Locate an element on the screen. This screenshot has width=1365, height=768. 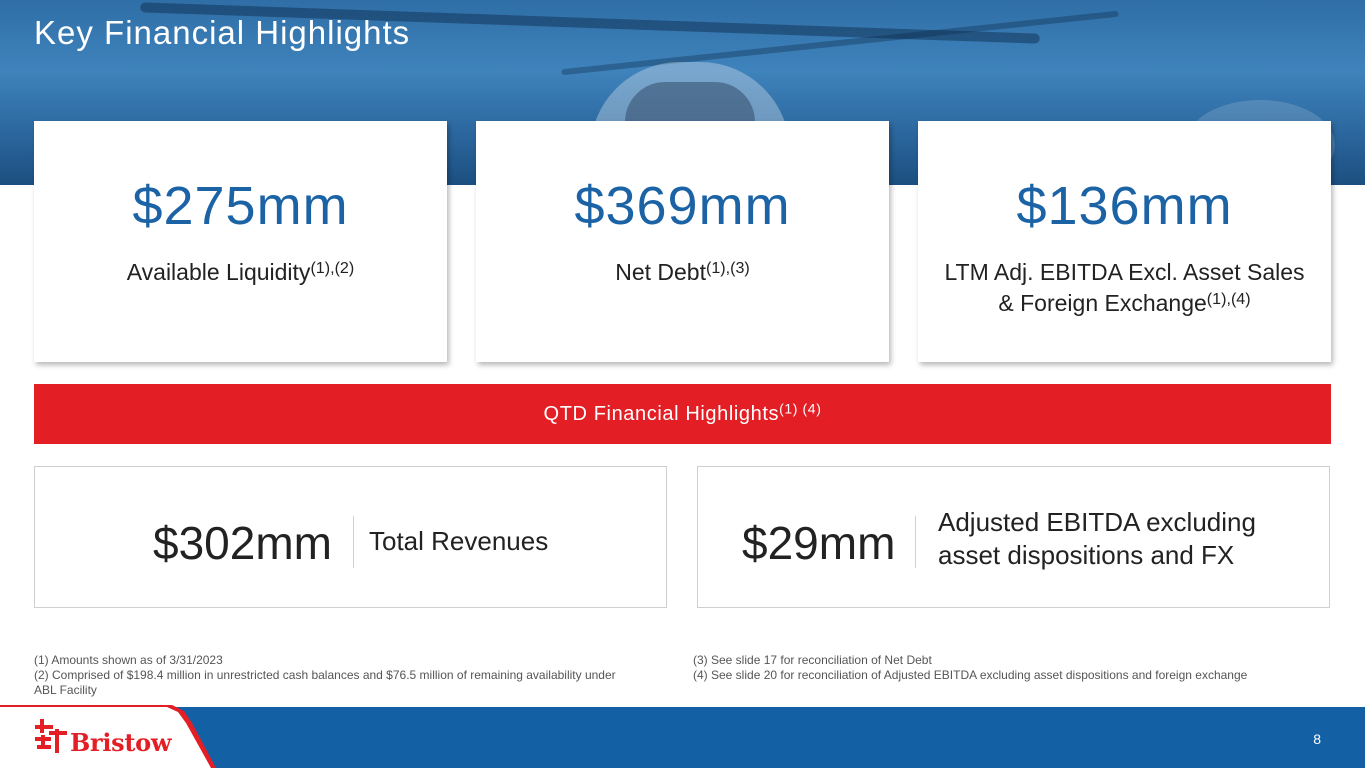
footnote-ref: (1),(2) is located at coordinates (332, 267).